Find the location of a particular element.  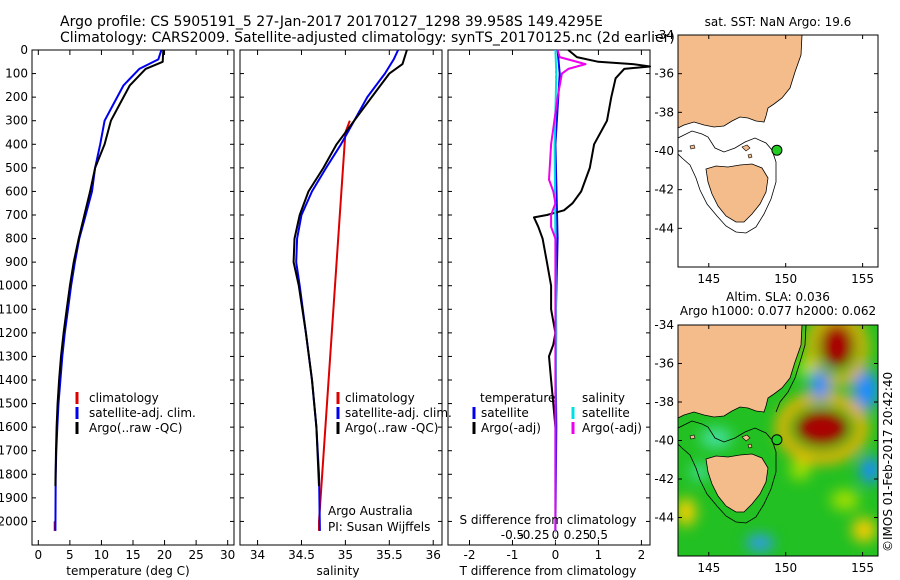

sst-map is located at coordinates (778, 151).